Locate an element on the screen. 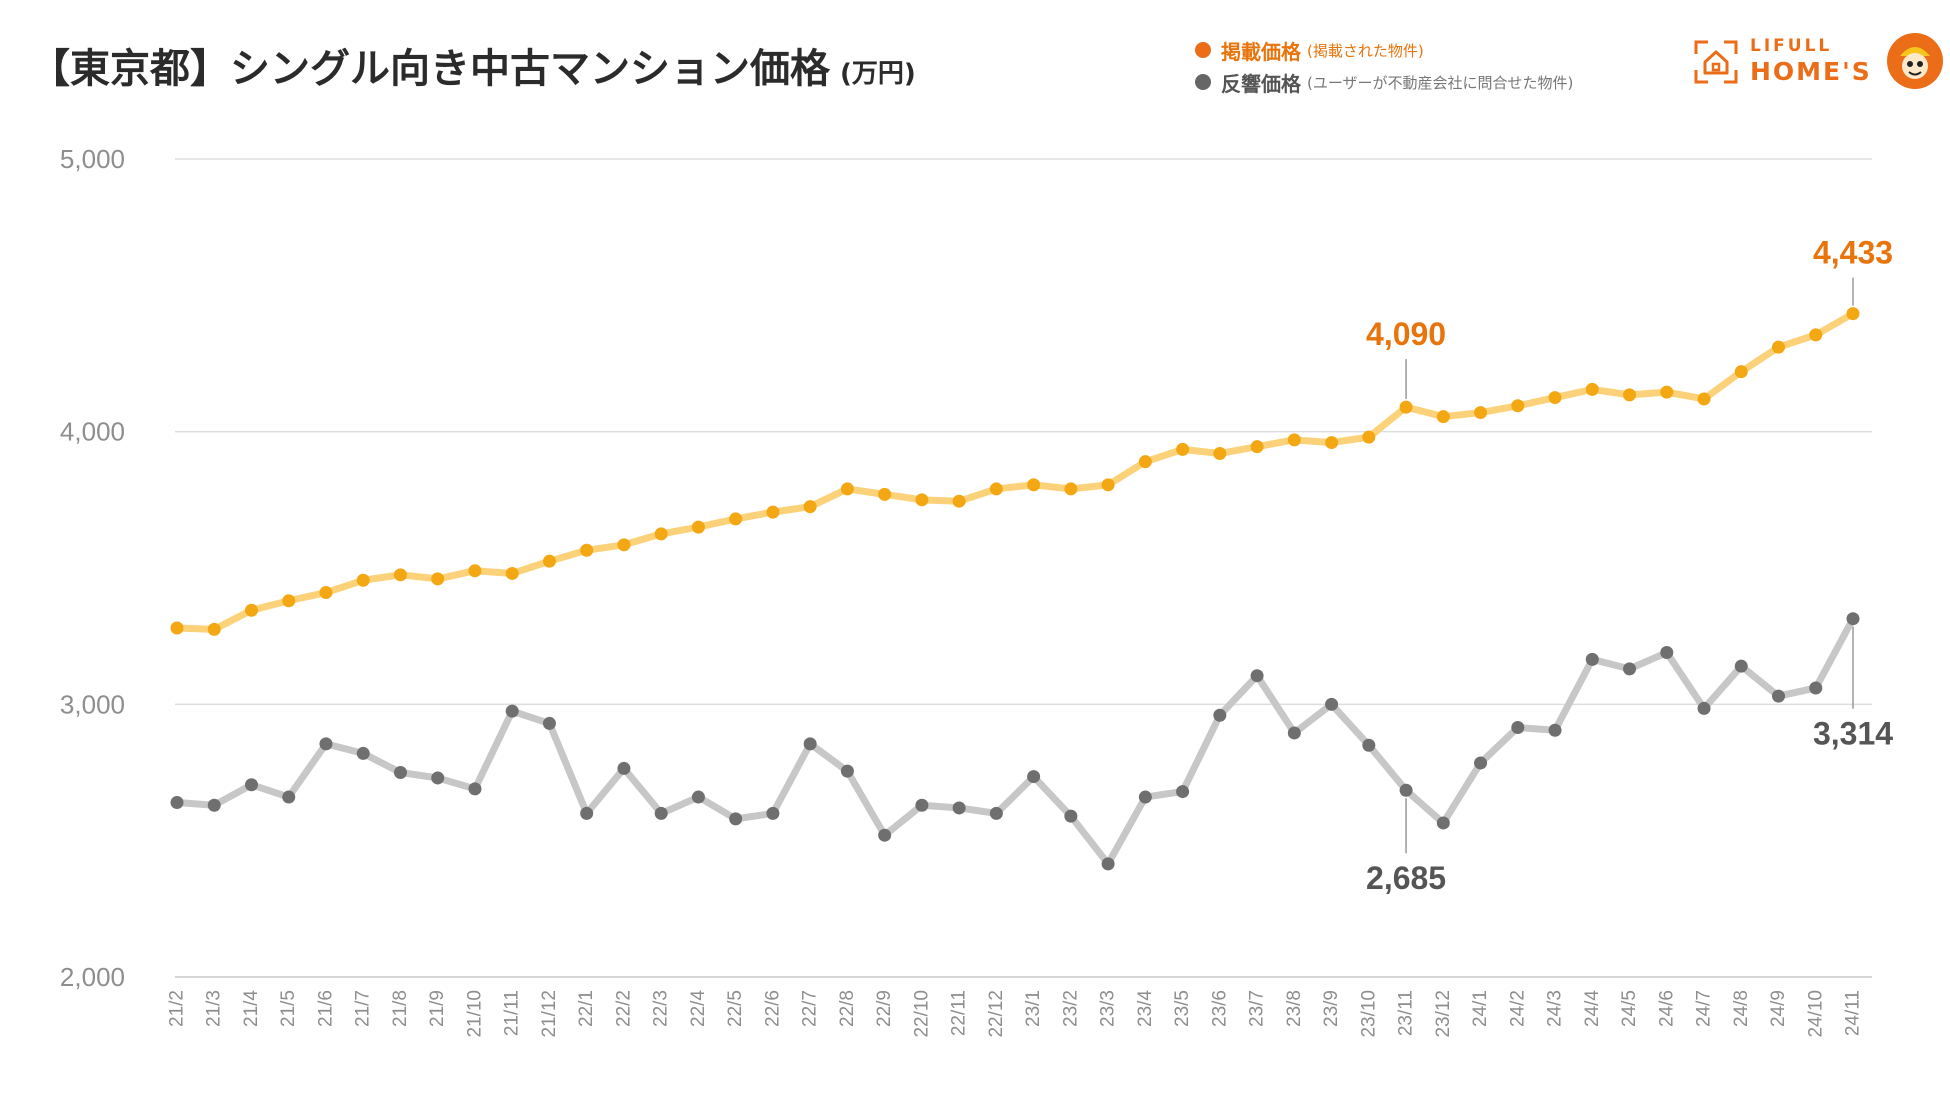 This screenshot has width=1950, height=1097. x-tick-label: 22/10 is located at coordinates (921, 1014).